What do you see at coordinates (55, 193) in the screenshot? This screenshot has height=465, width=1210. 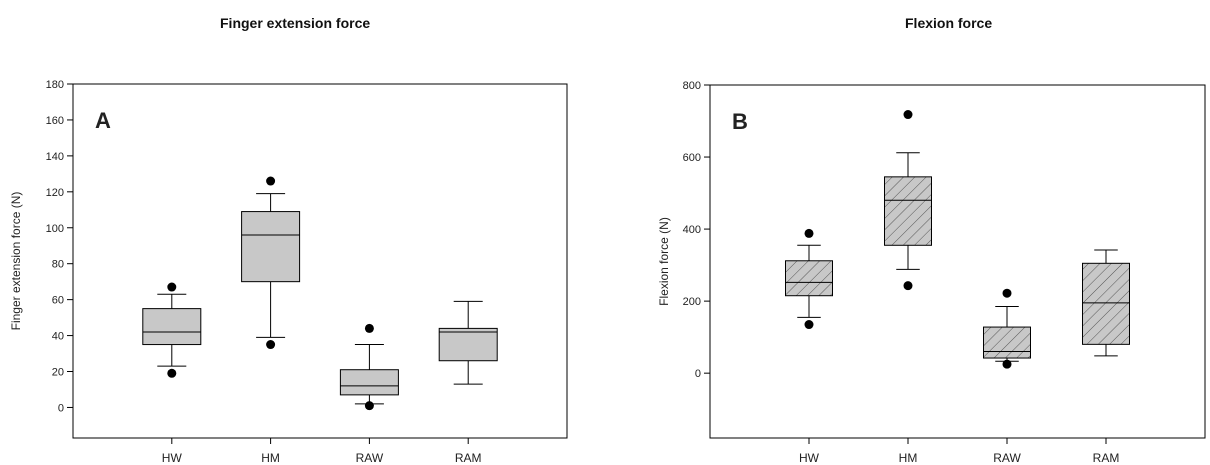 I see `y-tick-label: 120` at bounding box center [55, 193].